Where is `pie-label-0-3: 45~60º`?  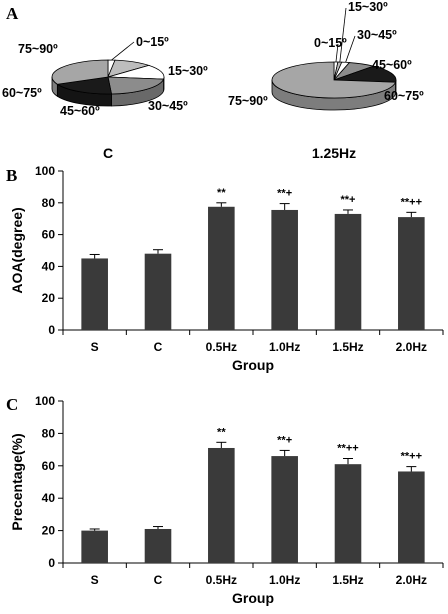
pie-label-0-3: 45~60º is located at coordinates (80, 111).